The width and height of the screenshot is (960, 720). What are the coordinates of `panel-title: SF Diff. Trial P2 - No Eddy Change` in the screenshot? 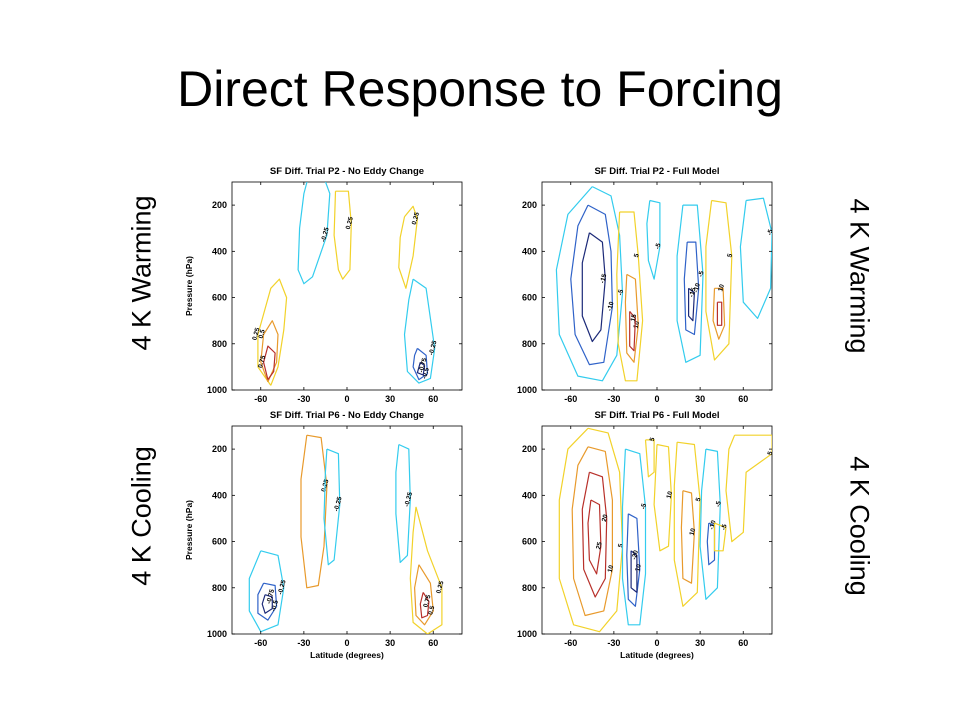 It's located at (347, 171).